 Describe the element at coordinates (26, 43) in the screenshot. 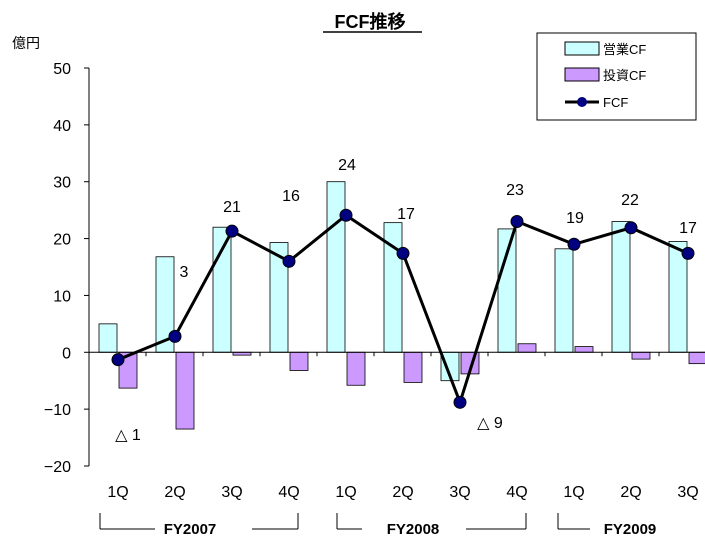

I see `y-axis-unit: 億円` at that location.